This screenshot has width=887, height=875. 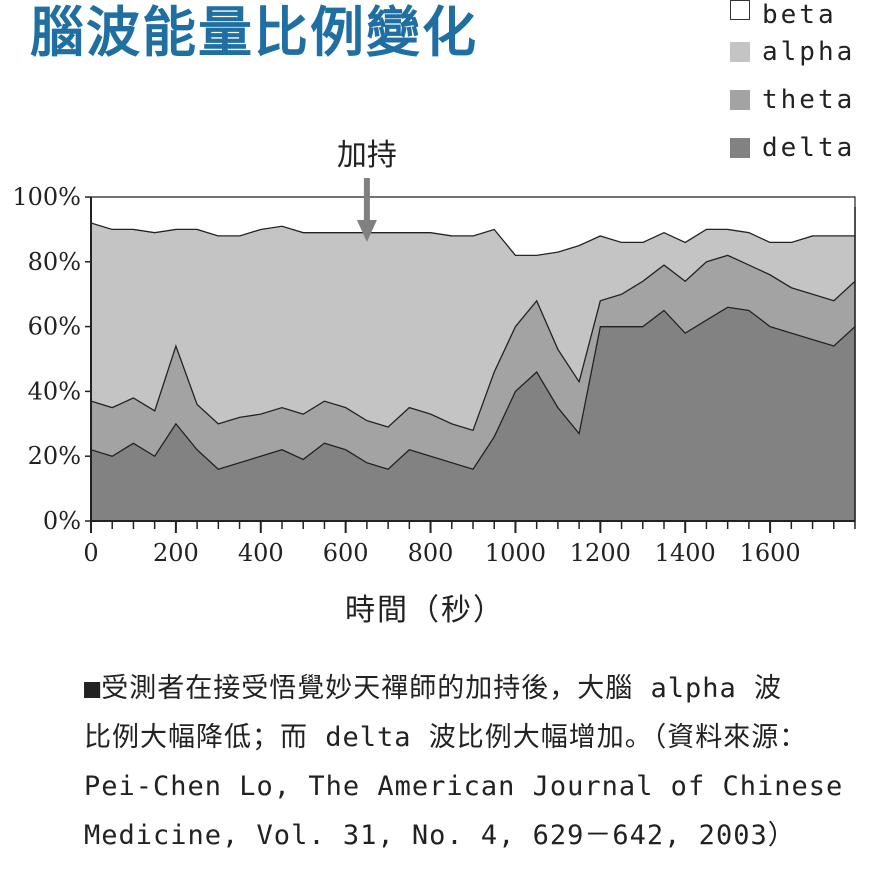 I want to click on legend-swatch-alpha, so click(x=740, y=52).